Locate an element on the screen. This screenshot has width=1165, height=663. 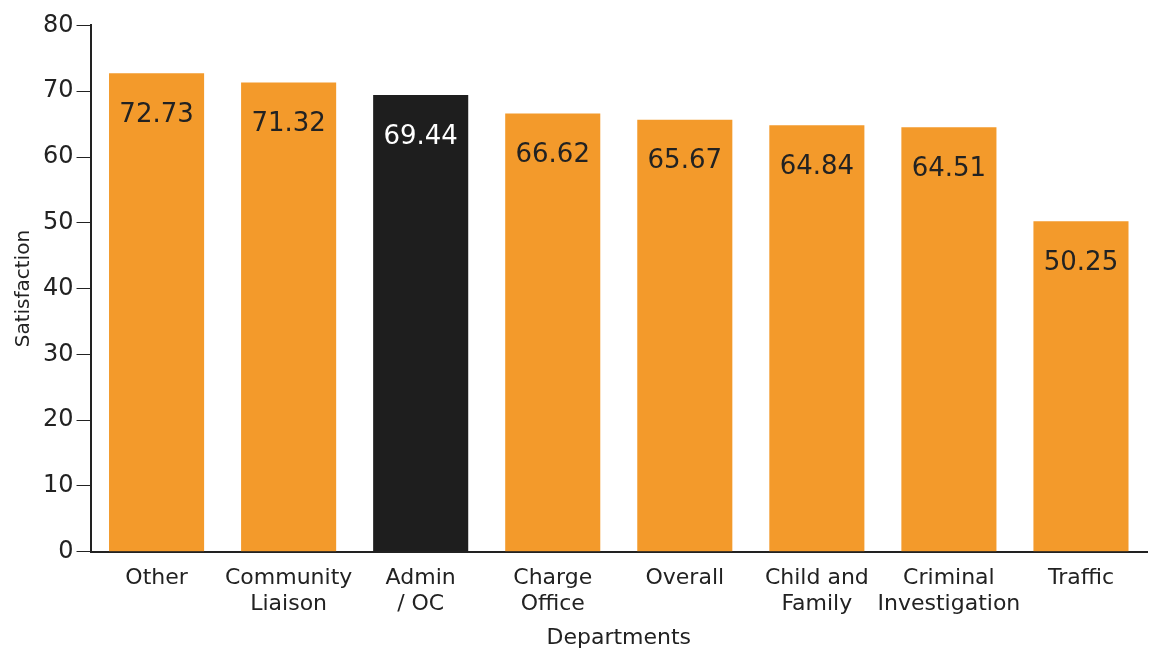
x-tick-label: Child and Family is located at coordinates (816, 589).